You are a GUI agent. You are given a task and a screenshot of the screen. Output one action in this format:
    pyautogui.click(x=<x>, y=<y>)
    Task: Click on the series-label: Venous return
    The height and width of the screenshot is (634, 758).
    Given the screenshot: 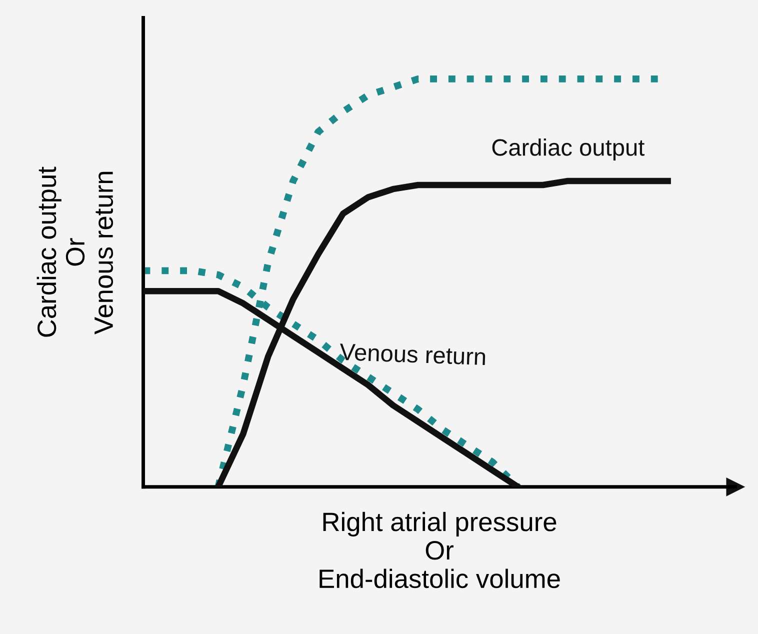 What is the action you would take?
    pyautogui.click(x=412, y=355)
    